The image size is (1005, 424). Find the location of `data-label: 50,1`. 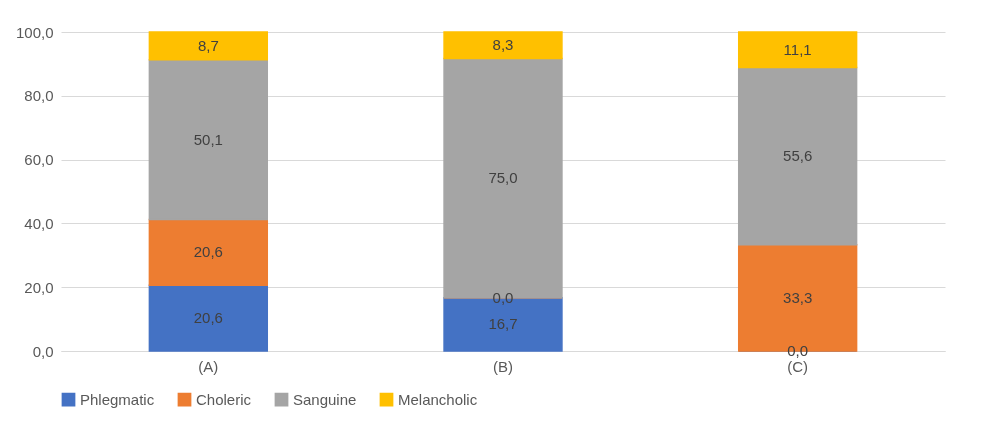

data-label: 50,1 is located at coordinates (208, 139).